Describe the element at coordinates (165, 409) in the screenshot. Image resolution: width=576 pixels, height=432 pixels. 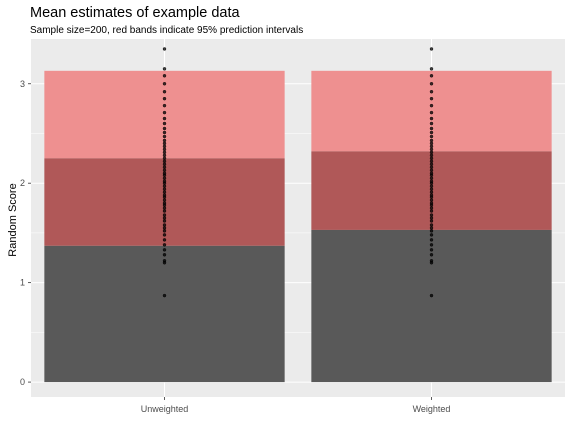
I see `x-tick-label: Unweighted` at that location.